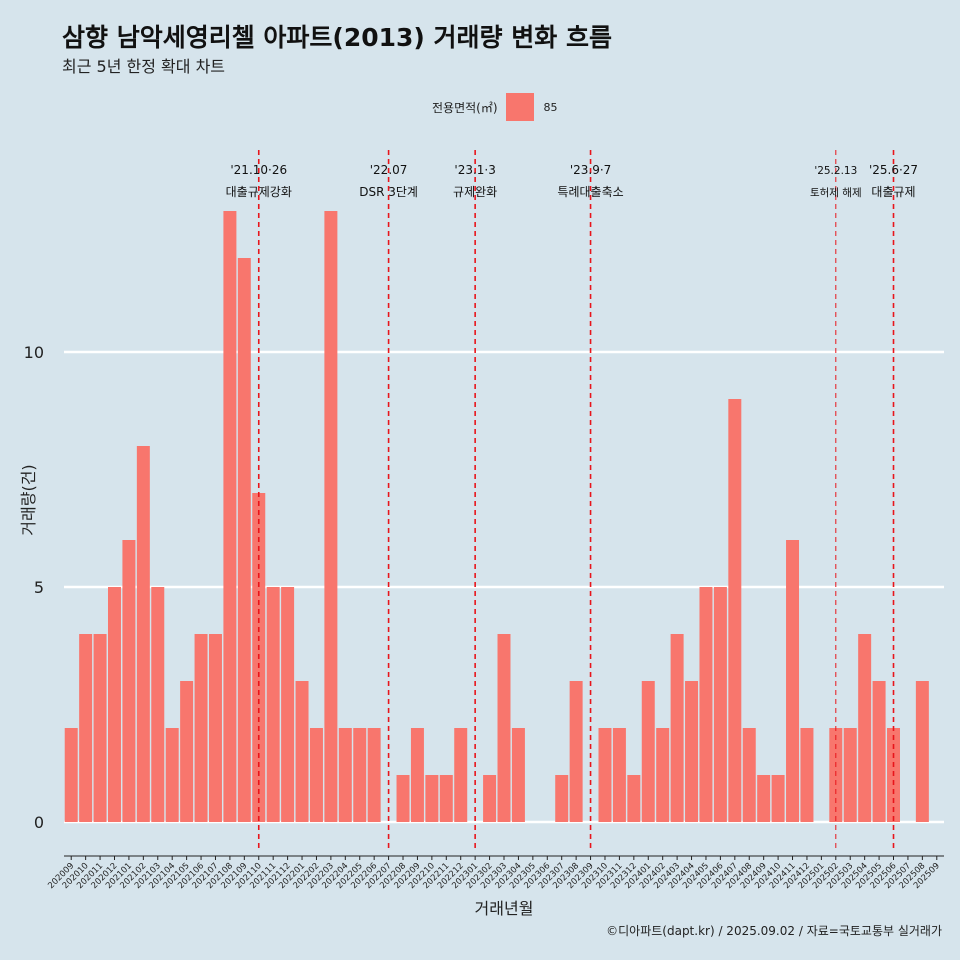 This screenshot has width=960, height=960. Describe the element at coordinates (590, 170) in the screenshot. I see `event-date-label: '23.9·7` at that location.